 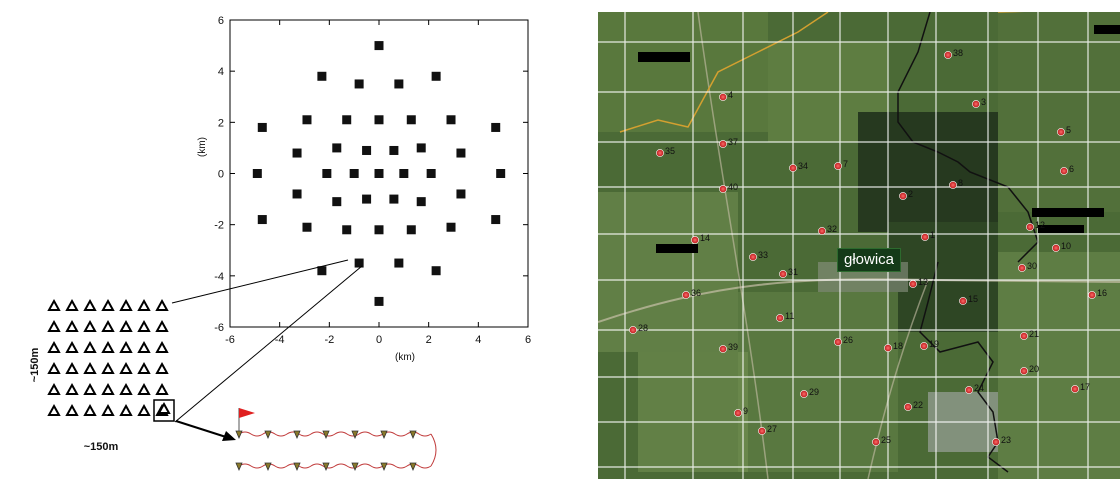 I want to click on x-tick-label: -2, so click(x=329, y=340).